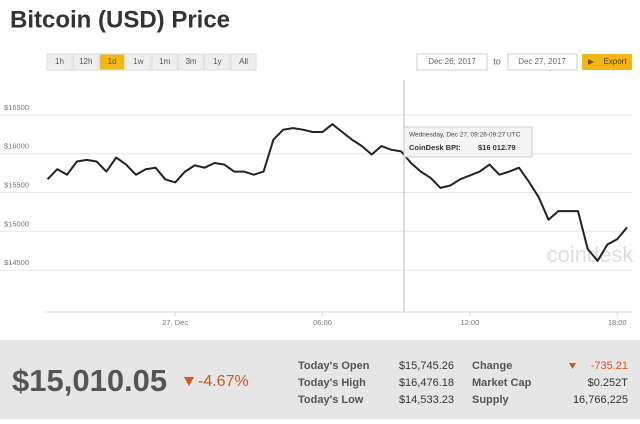  I want to click on price: $15,010.05, so click(89, 380).